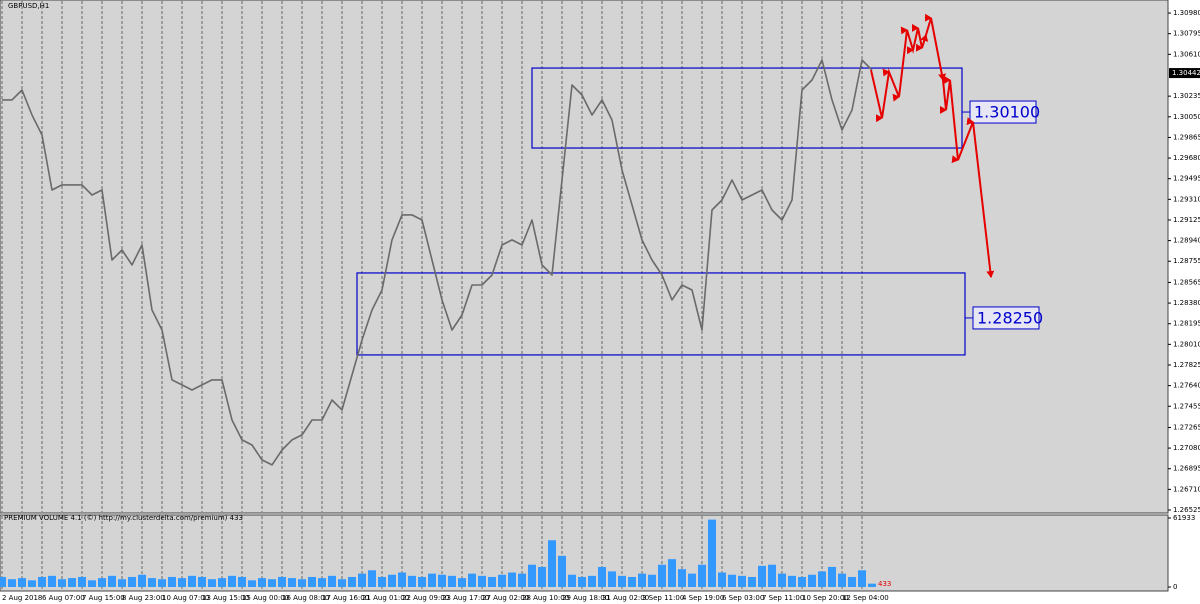 The image size is (1200, 604). Describe the element at coordinates (1186, 386) in the screenshot. I see `y-tick-label: 1.27640` at that location.